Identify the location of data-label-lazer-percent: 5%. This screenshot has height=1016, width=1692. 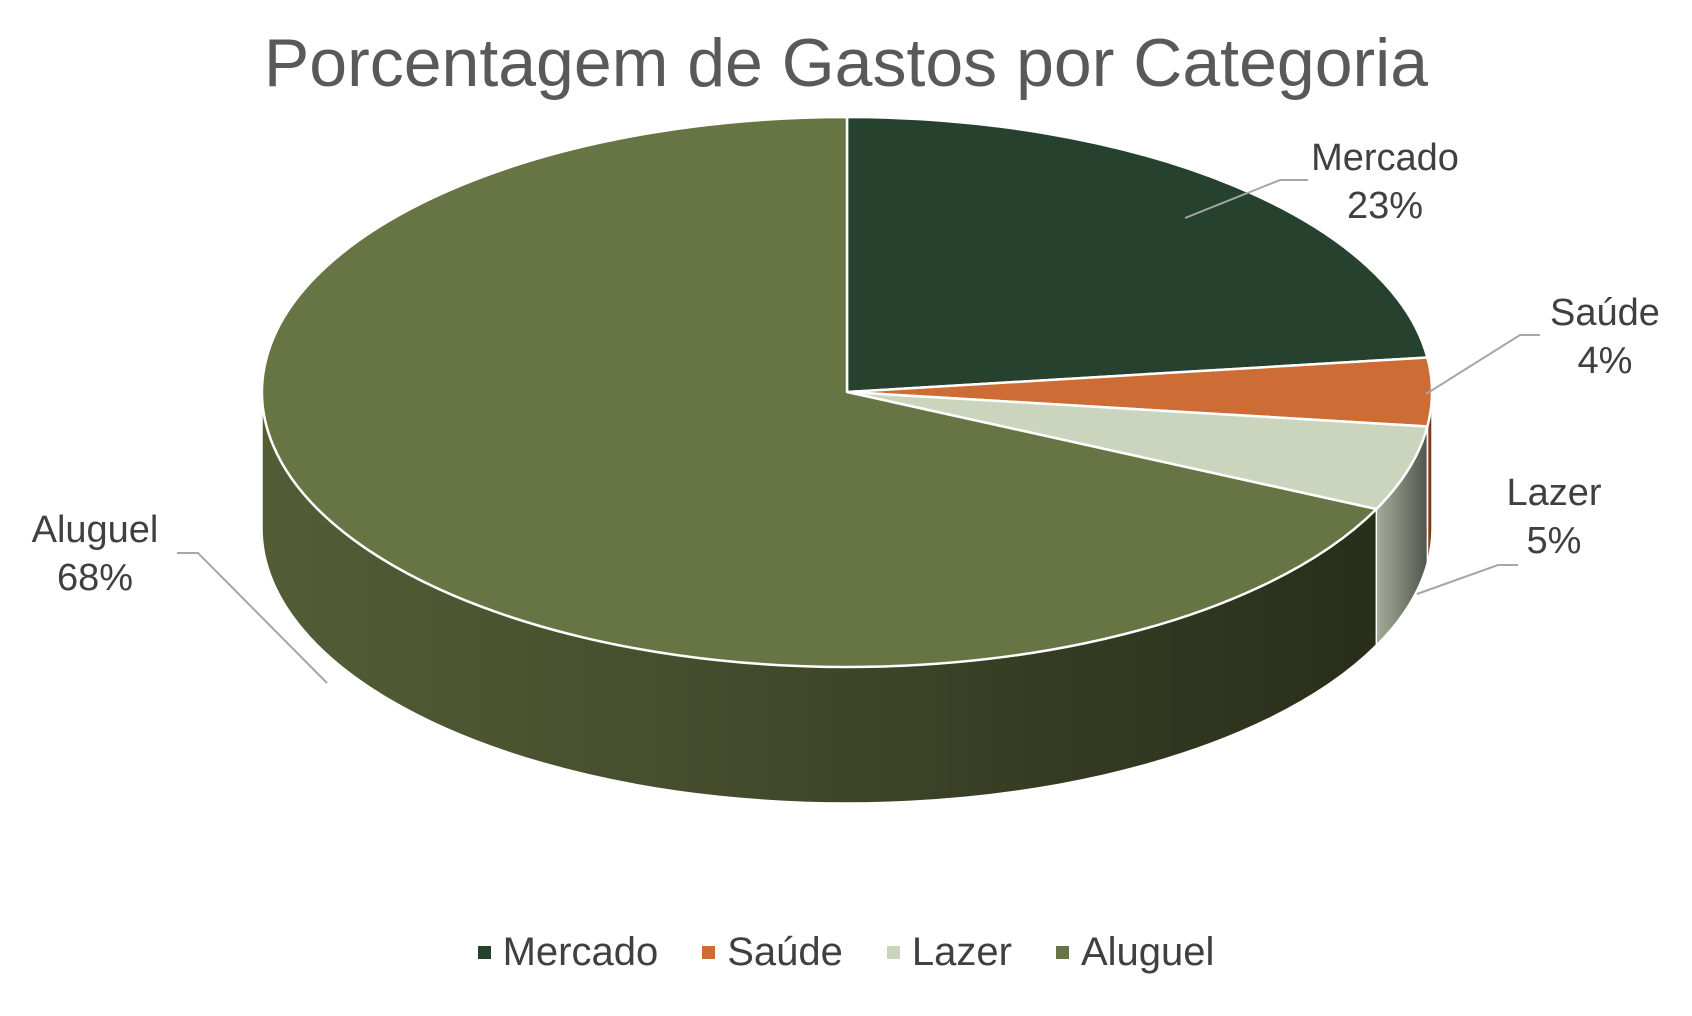
(1554, 541).